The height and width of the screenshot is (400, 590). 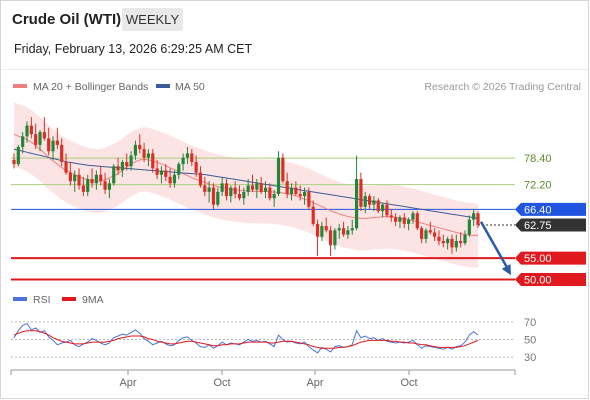 I want to click on instrument-title: Crude Oil (WTI), so click(x=67, y=19).